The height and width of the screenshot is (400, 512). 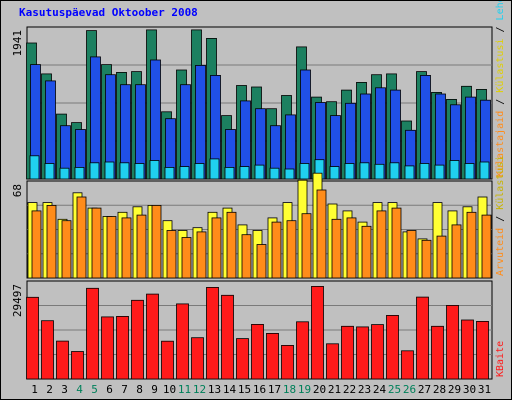 I want to click on x-tick-day-10: 10, so click(x=169, y=389).